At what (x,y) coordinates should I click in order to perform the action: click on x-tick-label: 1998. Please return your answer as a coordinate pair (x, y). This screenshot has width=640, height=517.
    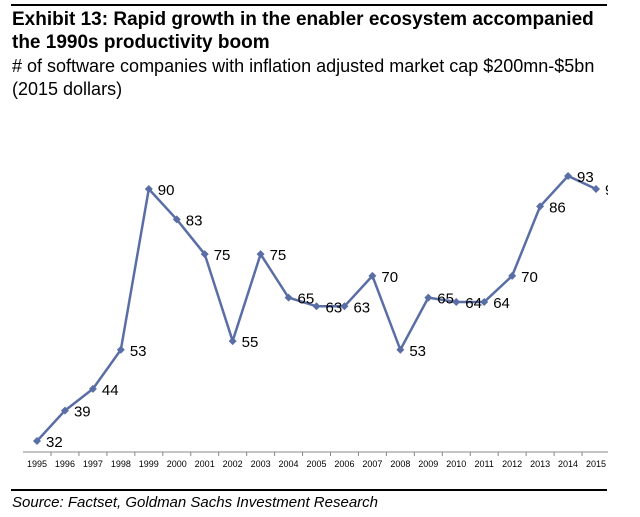
    Looking at the image, I should click on (121, 464).